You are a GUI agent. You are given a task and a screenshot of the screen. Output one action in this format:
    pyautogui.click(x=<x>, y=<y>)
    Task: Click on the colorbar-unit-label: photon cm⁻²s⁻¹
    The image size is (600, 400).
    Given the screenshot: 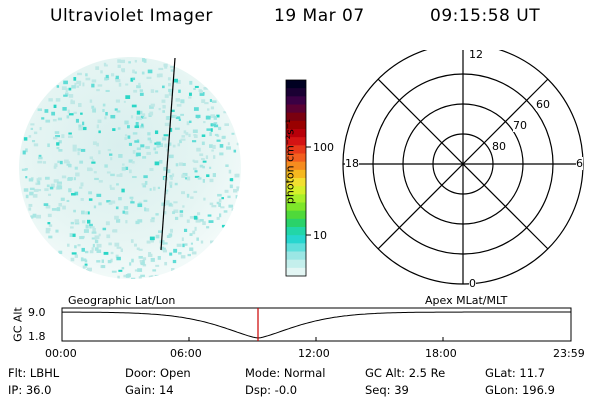 What is the action you would take?
    pyautogui.click(x=290, y=161)
    